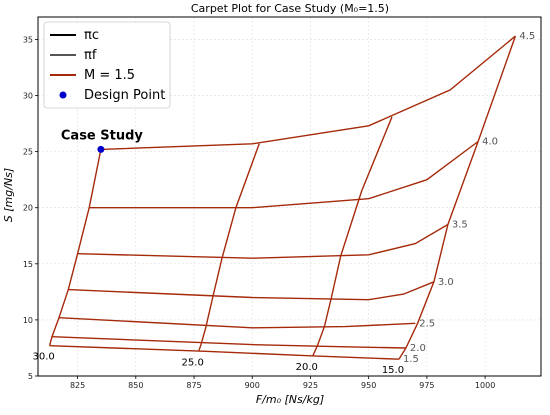  What do you see at coordinates (237, 323) in the screenshot?
I see `pi-f-curve-2.5` at bounding box center [237, 323].